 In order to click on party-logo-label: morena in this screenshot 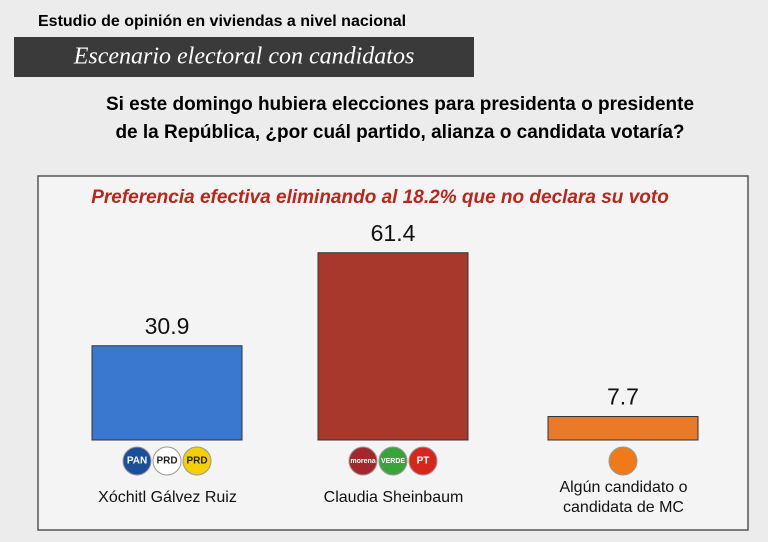, I will do `click(362, 461)`.